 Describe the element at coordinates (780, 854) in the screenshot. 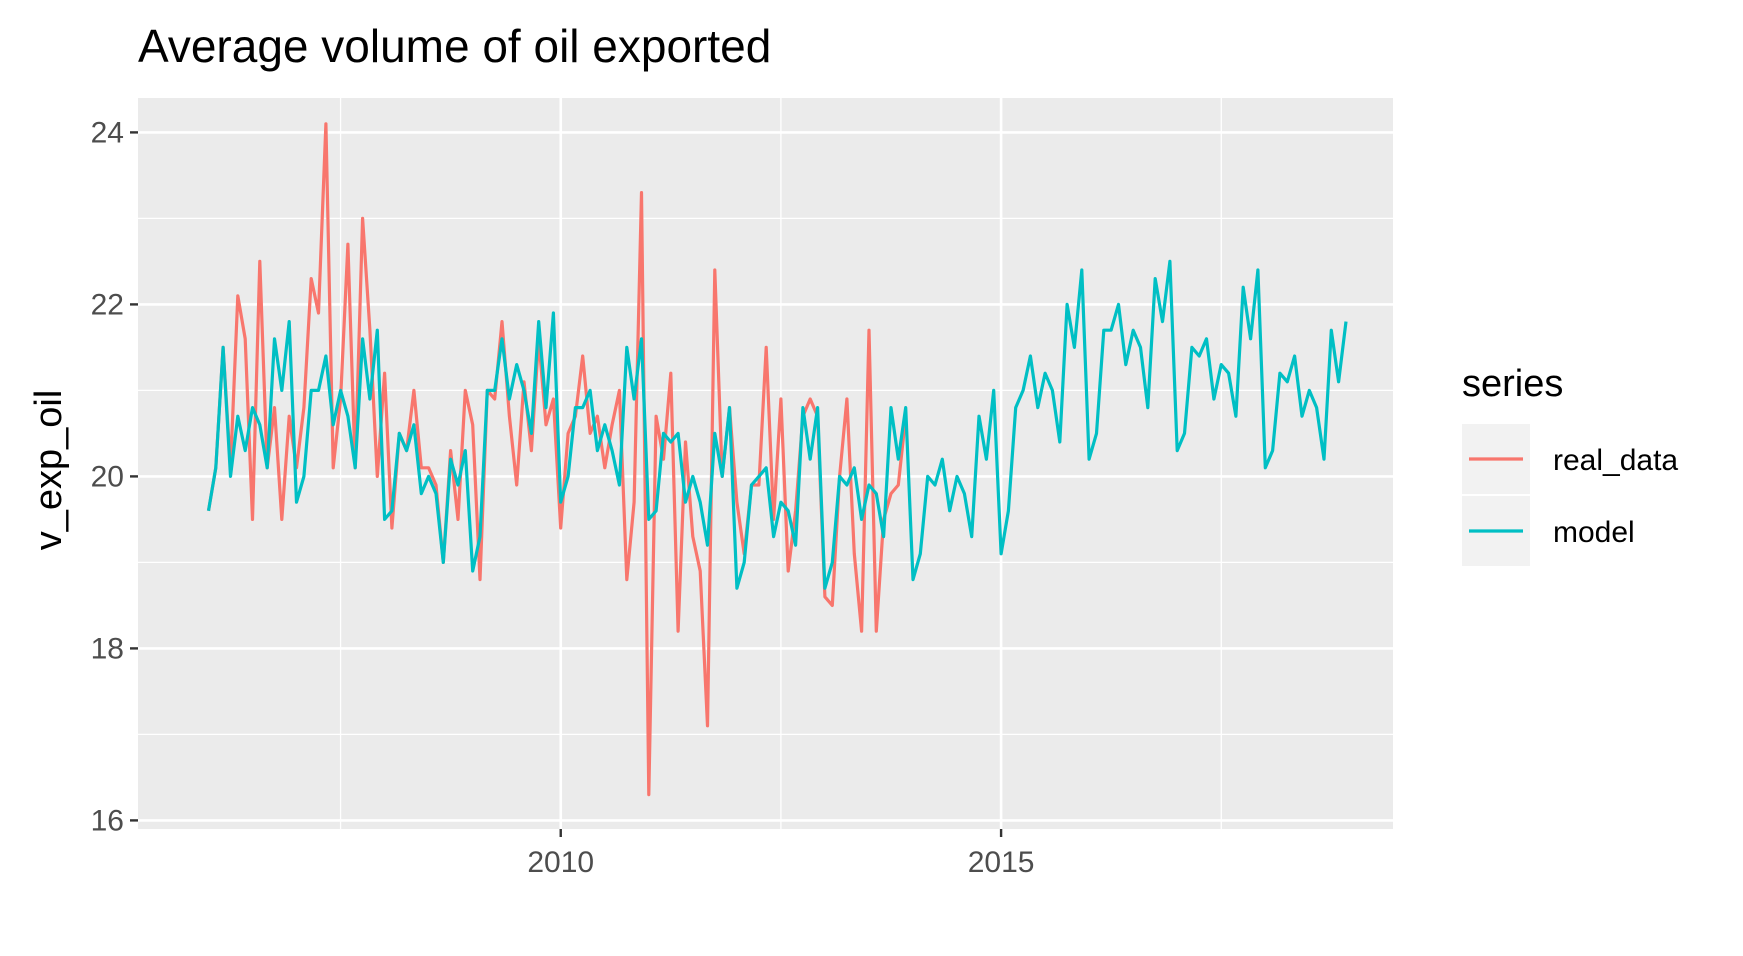

I see `x-axis: 2010 2015` at that location.